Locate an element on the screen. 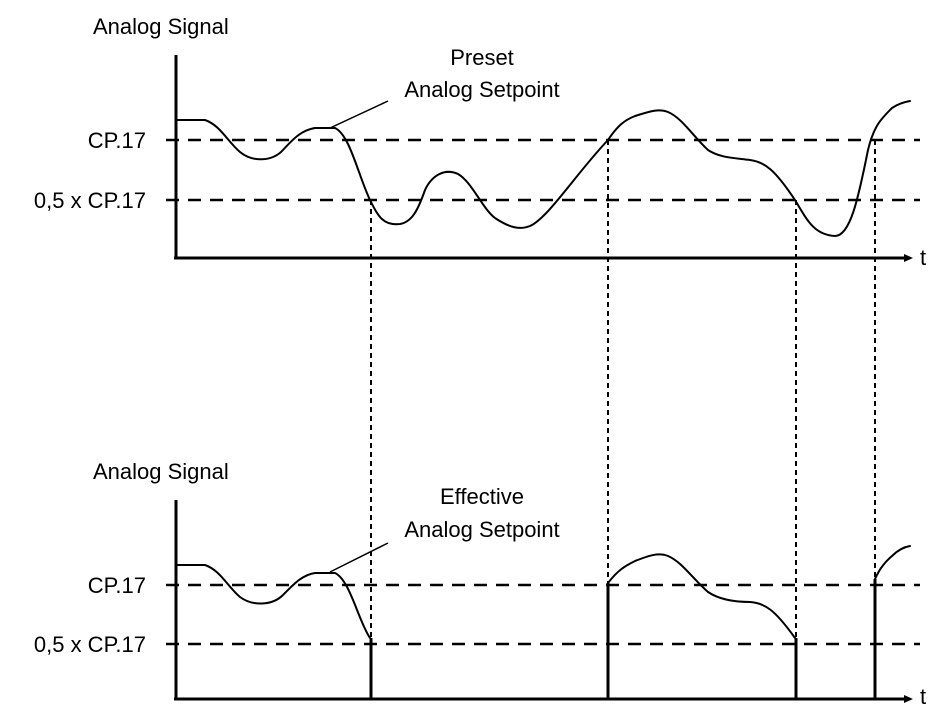  top-x-axis-label: t is located at coordinates (923, 257).